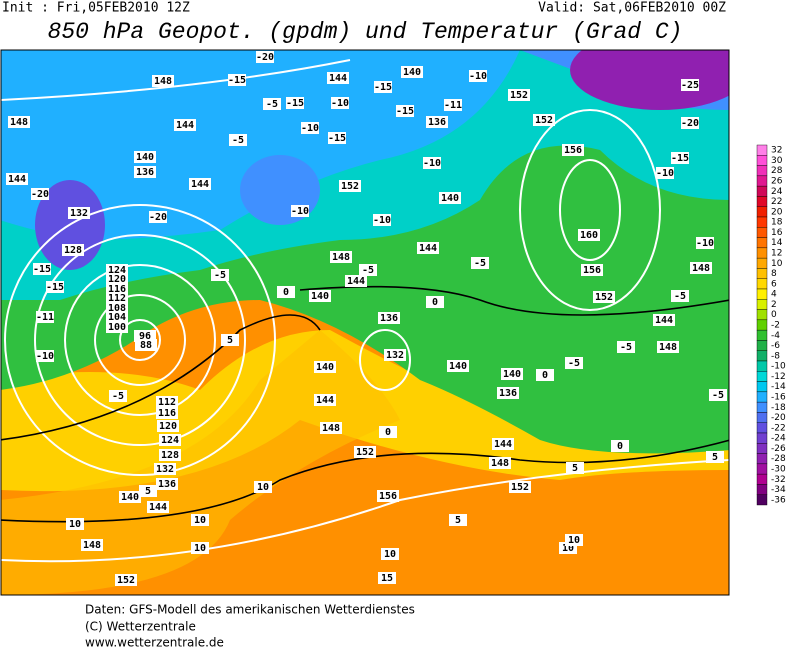 The width and height of the screenshot is (790, 652). I want to click on colorbar-label: -36, so click(778, 500).